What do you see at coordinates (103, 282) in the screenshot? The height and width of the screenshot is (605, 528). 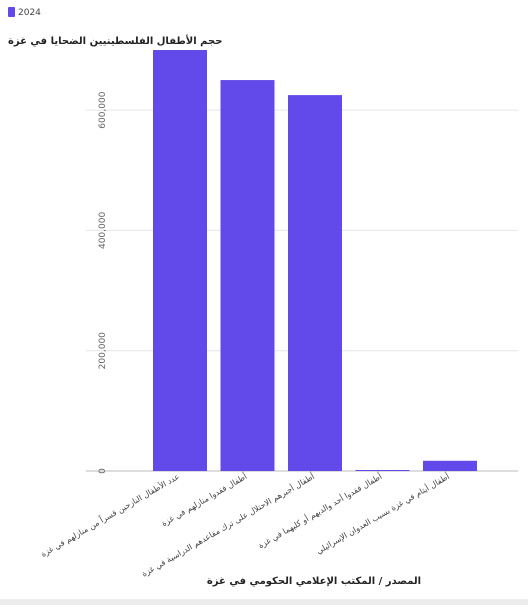 I see `y-axis-ticks: 0 200,000 400,000 600,000` at bounding box center [103, 282].